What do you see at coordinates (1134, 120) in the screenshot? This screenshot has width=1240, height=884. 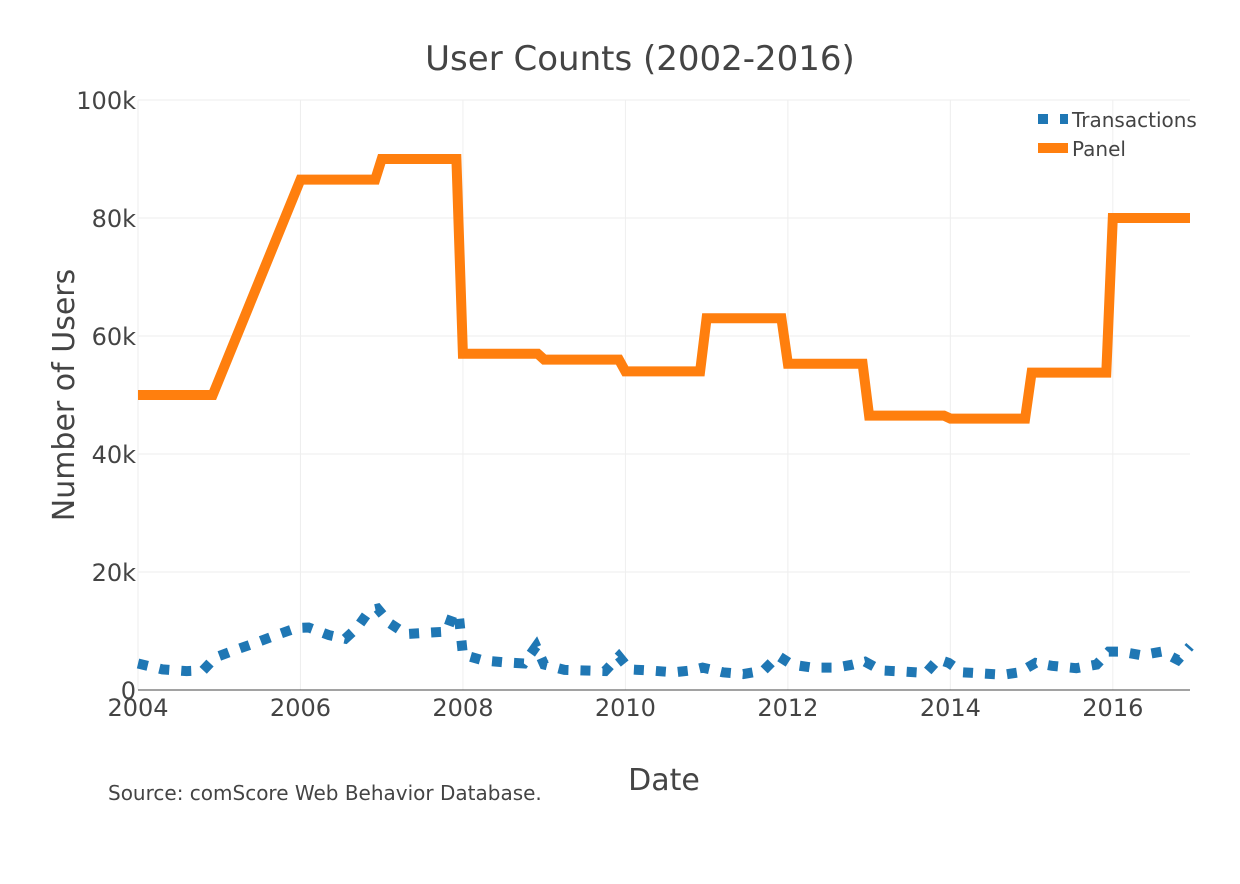 I see `legend-label-transactions: Transactions` at bounding box center [1134, 120].